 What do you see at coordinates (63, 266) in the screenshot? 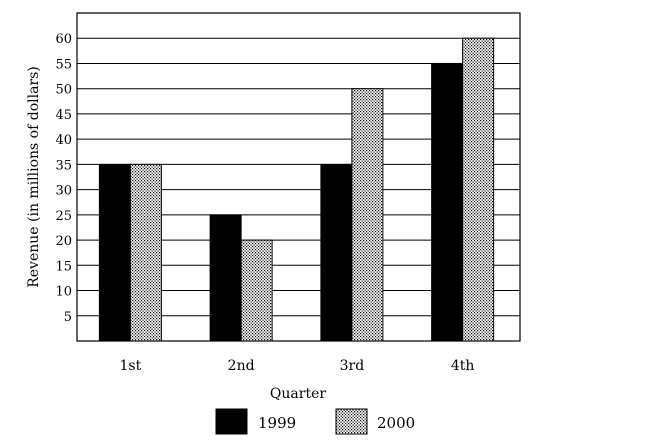
I see `y-tick-label-15: 15` at bounding box center [63, 266].